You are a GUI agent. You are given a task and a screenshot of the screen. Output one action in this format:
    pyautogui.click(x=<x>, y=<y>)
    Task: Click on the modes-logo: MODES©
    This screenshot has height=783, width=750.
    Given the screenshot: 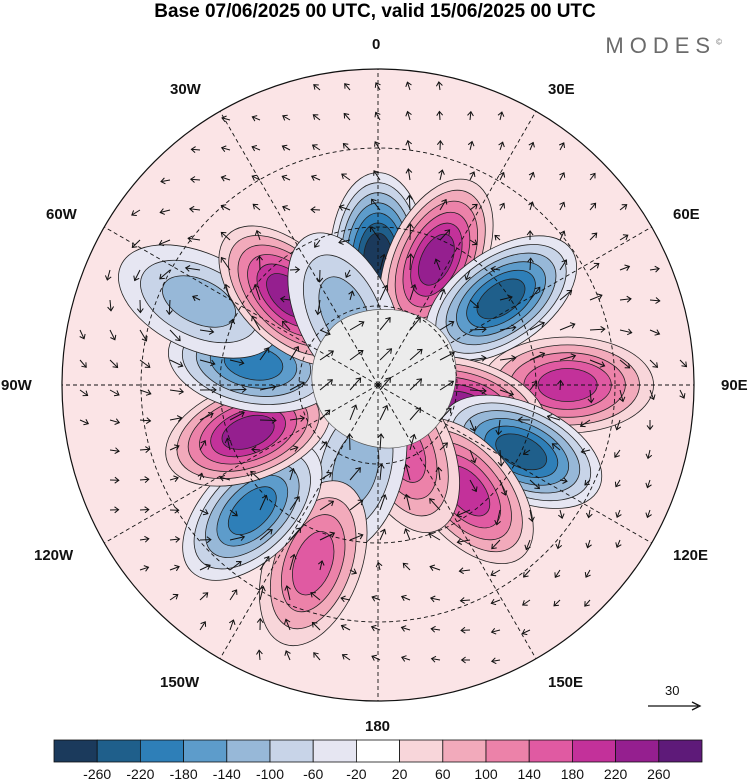 What is the action you would take?
    pyautogui.click(x=663, y=46)
    